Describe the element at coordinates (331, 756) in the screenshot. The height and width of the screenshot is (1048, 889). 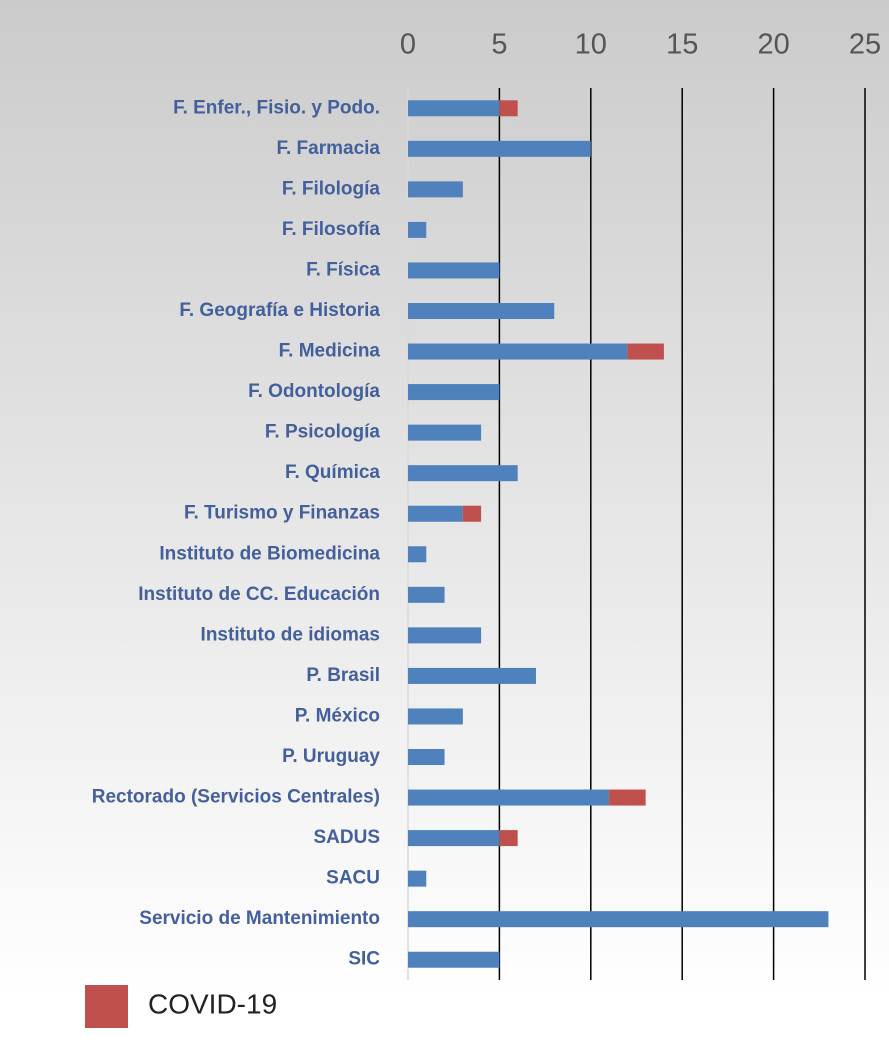
I see `y-tick-label: P. Uruguay` at that location.